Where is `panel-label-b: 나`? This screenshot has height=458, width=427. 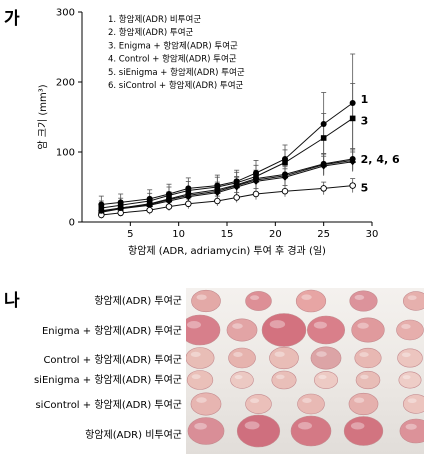
panel-label-b: 나 is located at coordinates (12, 301).